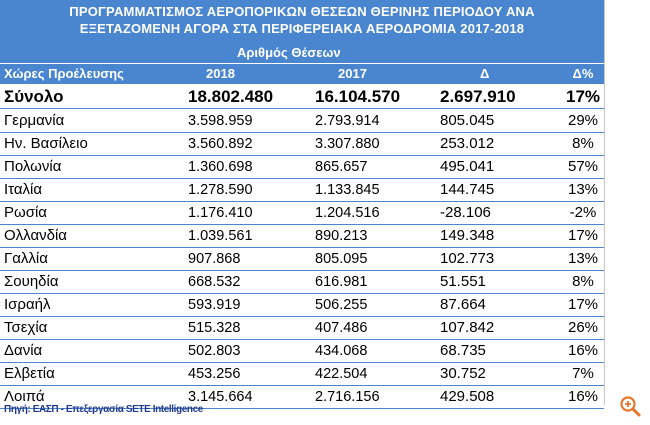 This screenshot has height=425, width=650. What do you see at coordinates (463, 350) in the screenshot?
I see `cell-delta: 68.735` at bounding box center [463, 350].